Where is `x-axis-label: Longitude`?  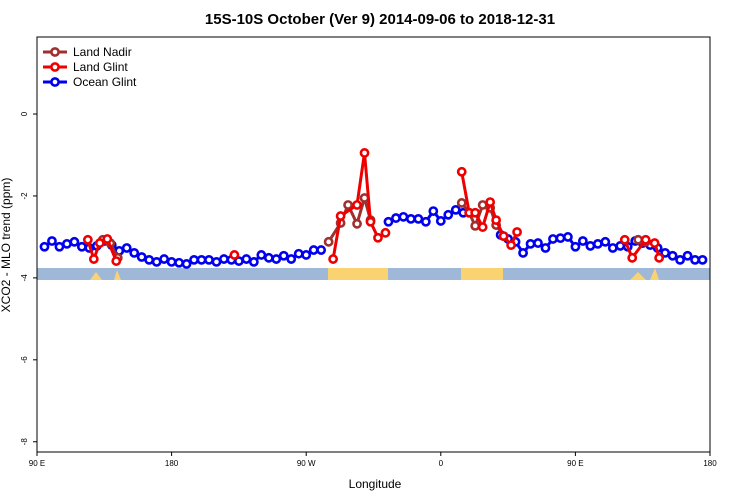
x-axis-label: Longitude is located at coordinates (375, 484).